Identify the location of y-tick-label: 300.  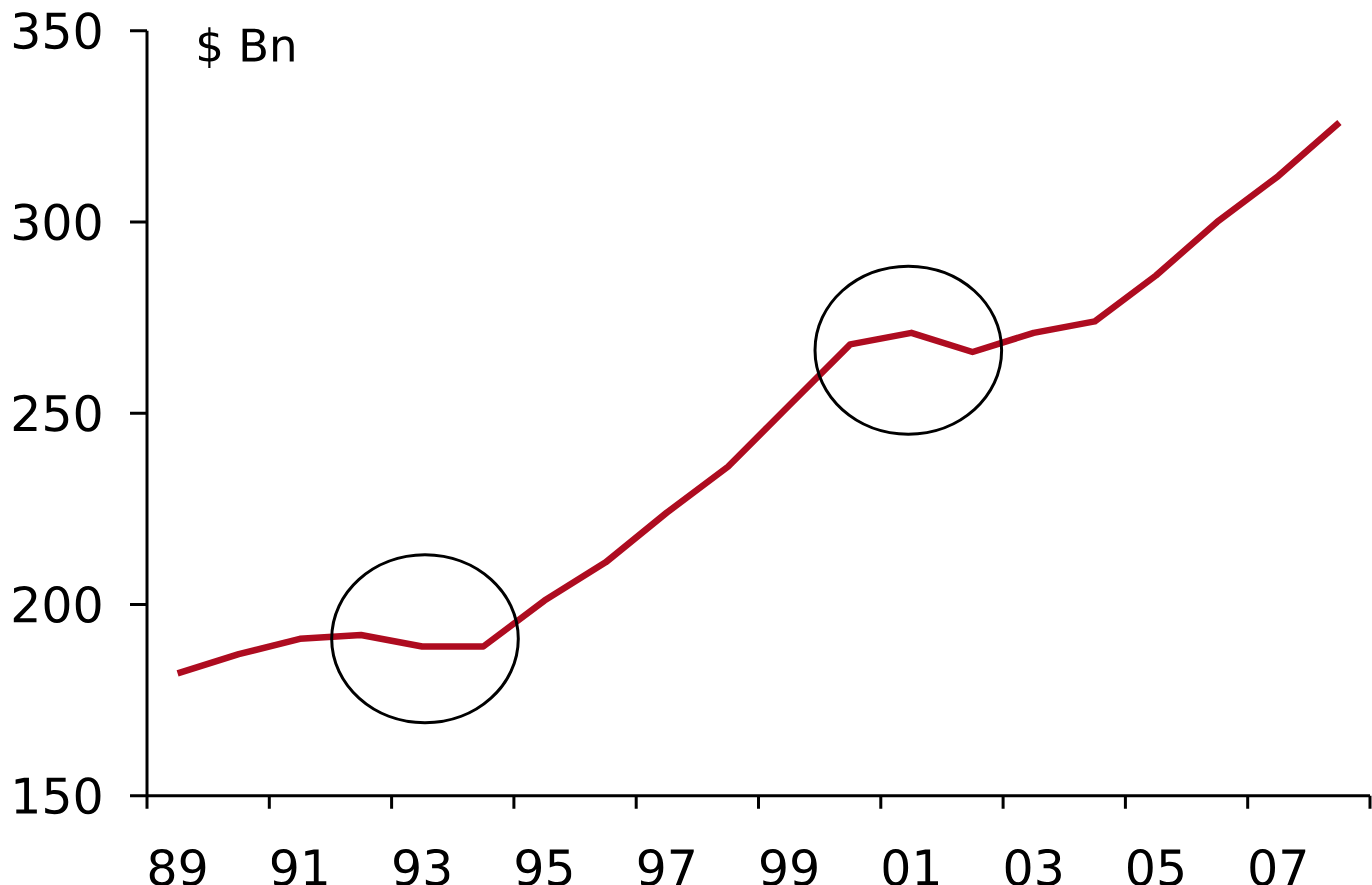
(57, 222).